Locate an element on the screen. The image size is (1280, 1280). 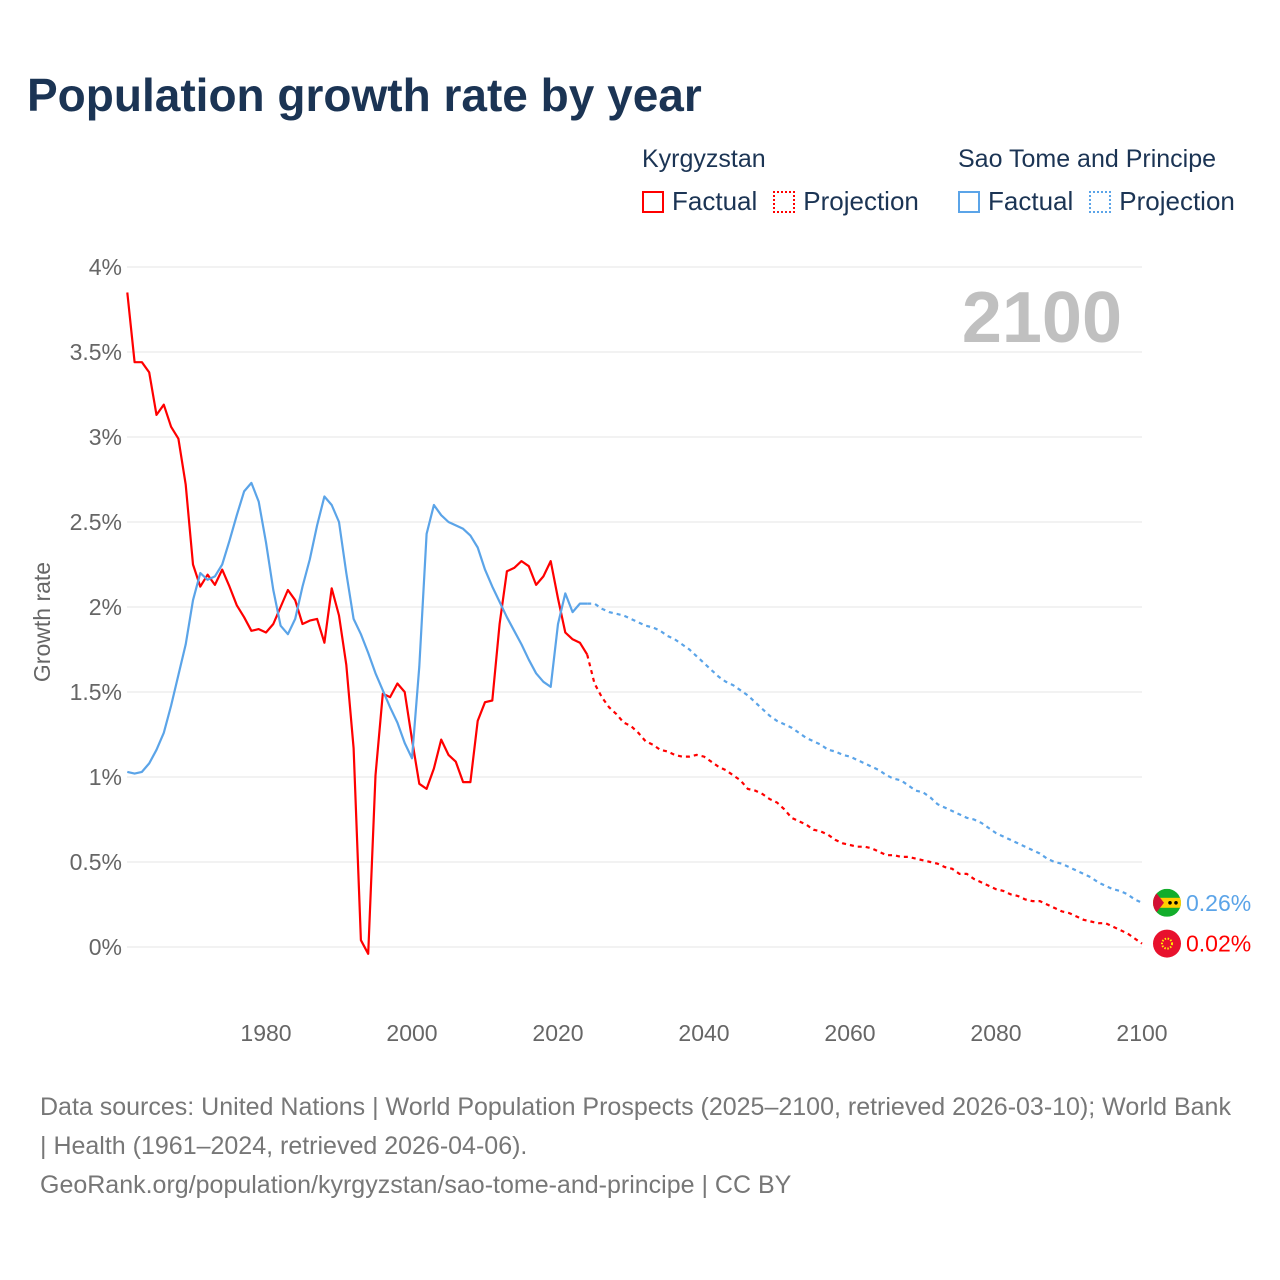
kyrgyzstan-flag-icon is located at coordinates (1167, 943).